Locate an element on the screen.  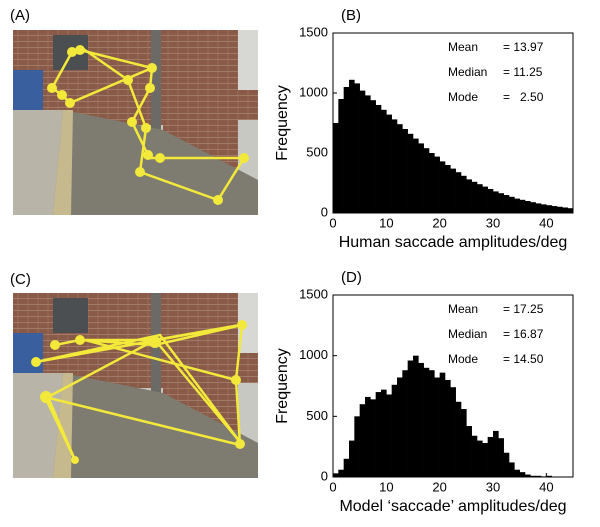
panel-label: (C) is located at coordinates (20, 279).